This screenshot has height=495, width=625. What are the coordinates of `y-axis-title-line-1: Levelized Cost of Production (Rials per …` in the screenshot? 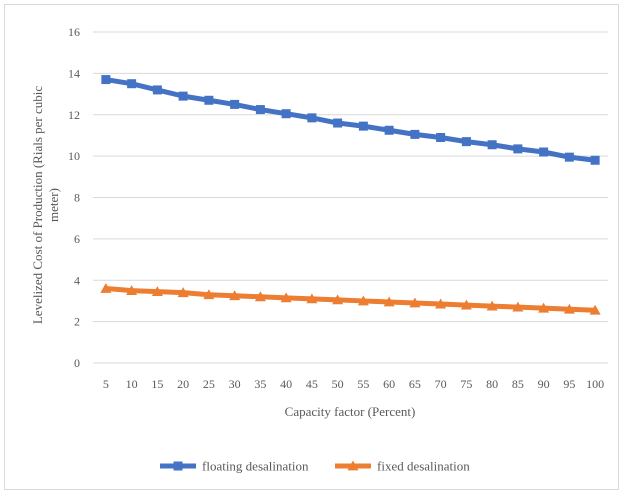 It's located at (37, 205).